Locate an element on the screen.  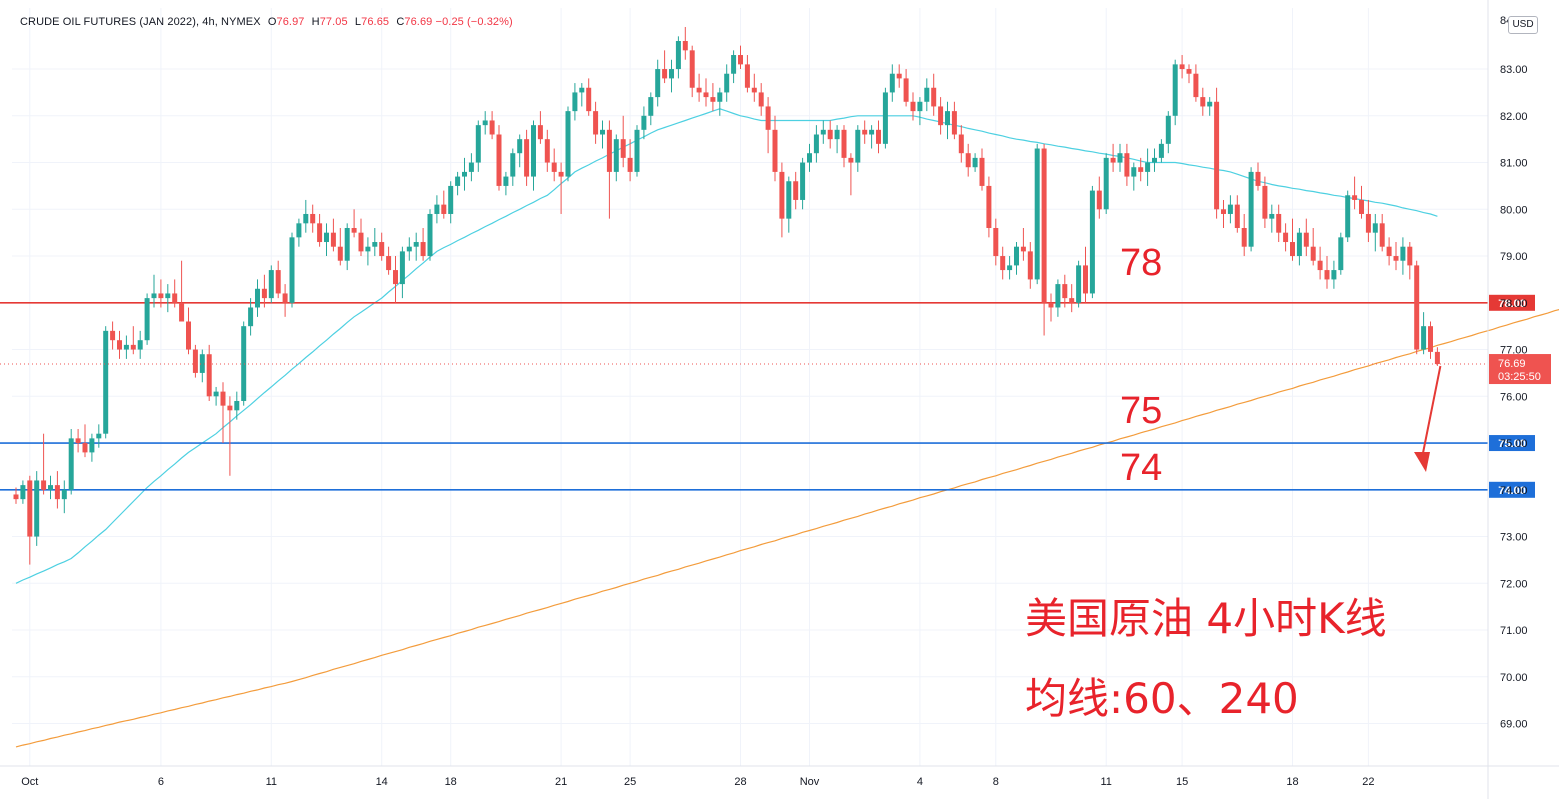
x-tick-label: Nov is located at coordinates (810, 782).